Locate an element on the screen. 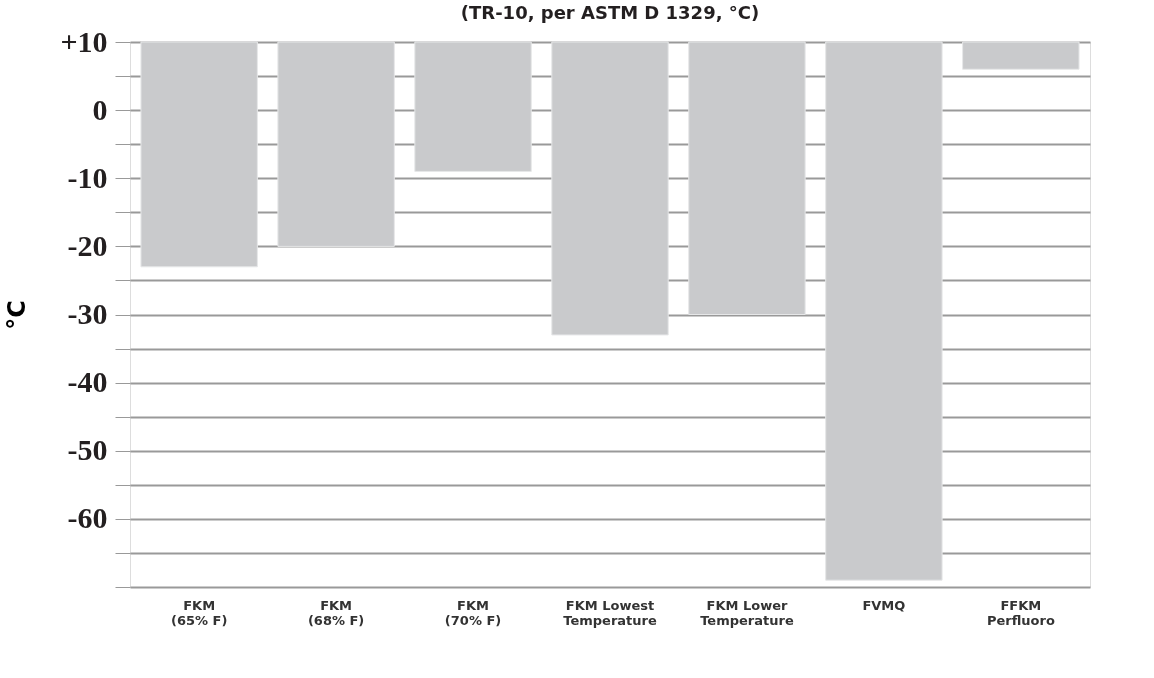 This screenshot has width=1154, height=678. x-tick-label: FKM (70% F) is located at coordinates (473, 612).